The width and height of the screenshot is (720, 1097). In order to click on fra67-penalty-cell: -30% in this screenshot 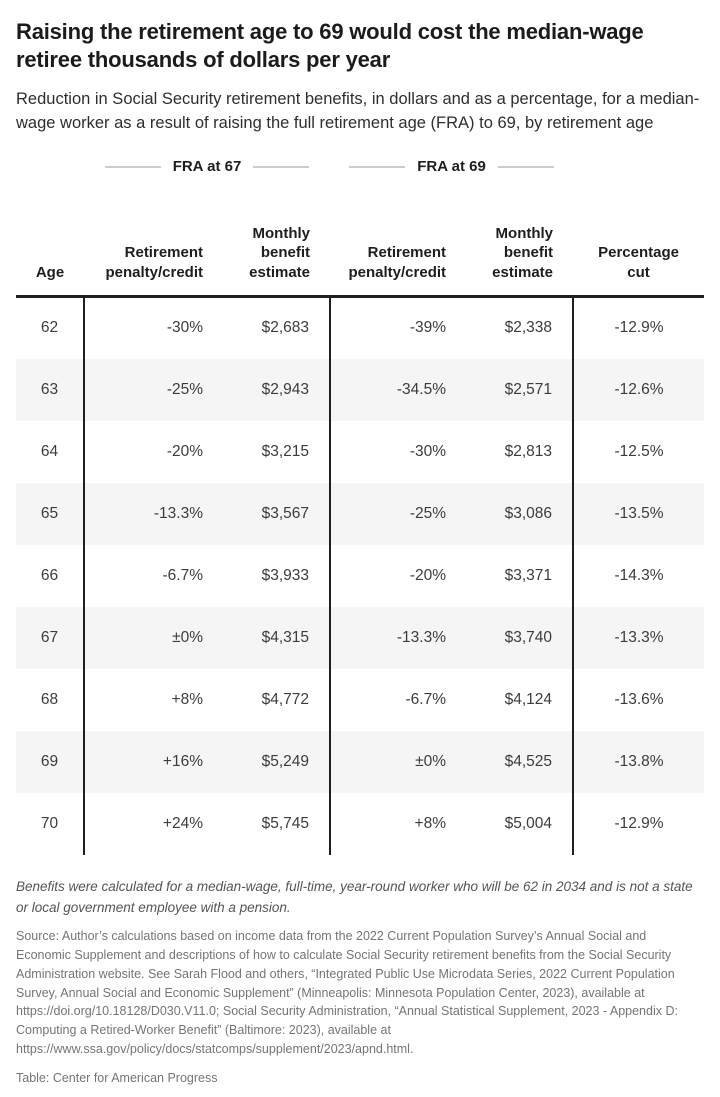, I will do `click(184, 328)`.